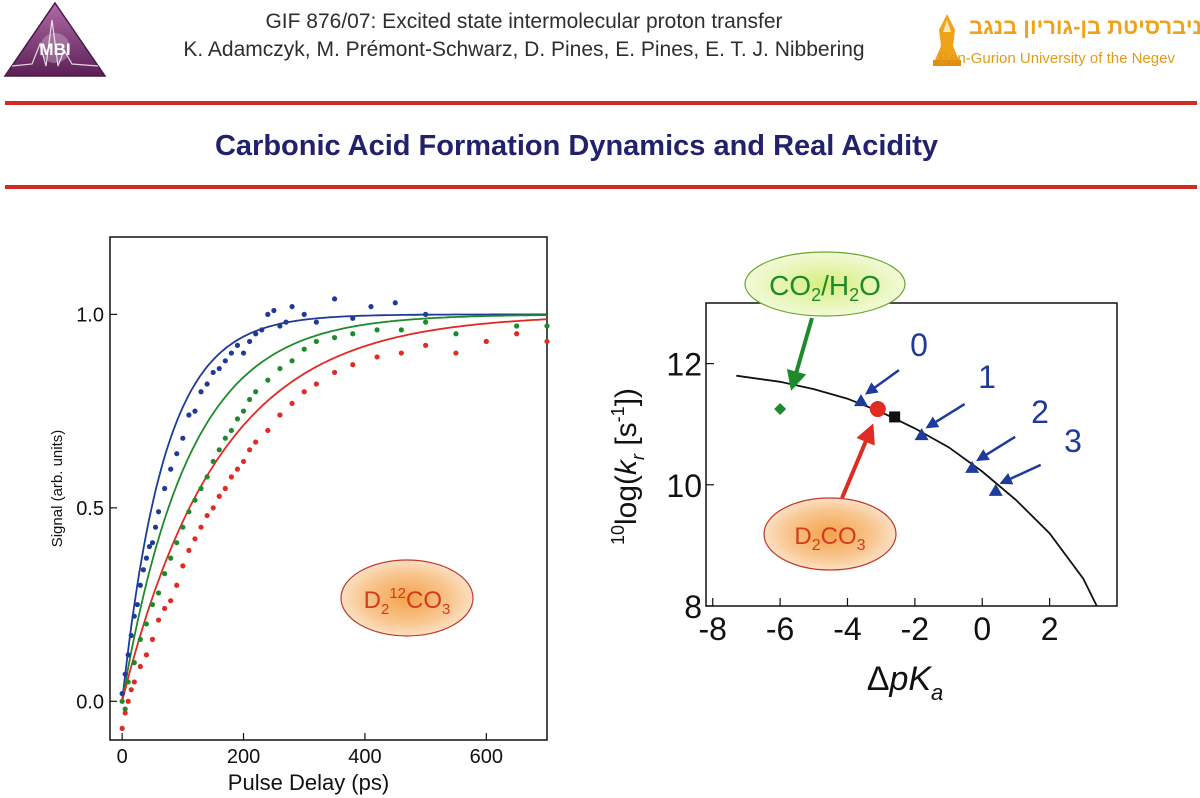 The image size is (1200, 798). What do you see at coordinates (987, 377) in the screenshot?
I see `number-label-1: 1` at bounding box center [987, 377].